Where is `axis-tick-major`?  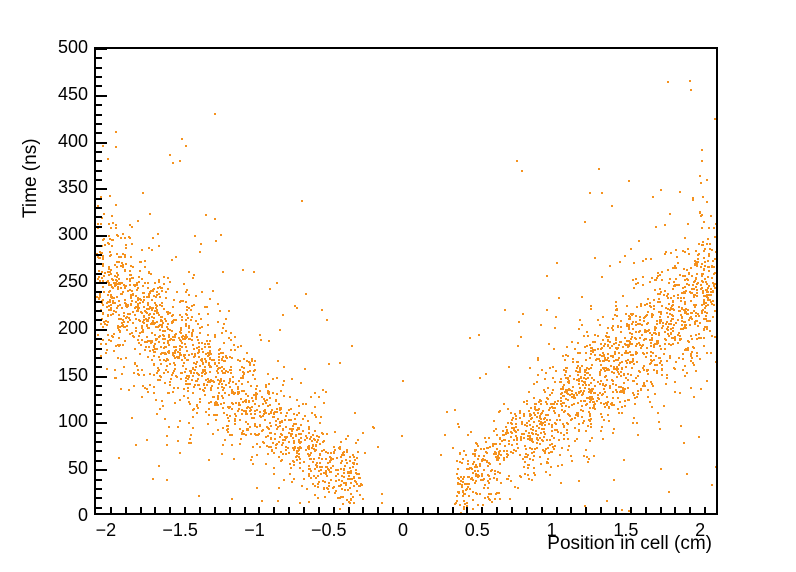
axis-tick-major is located at coordinates (101, 423).